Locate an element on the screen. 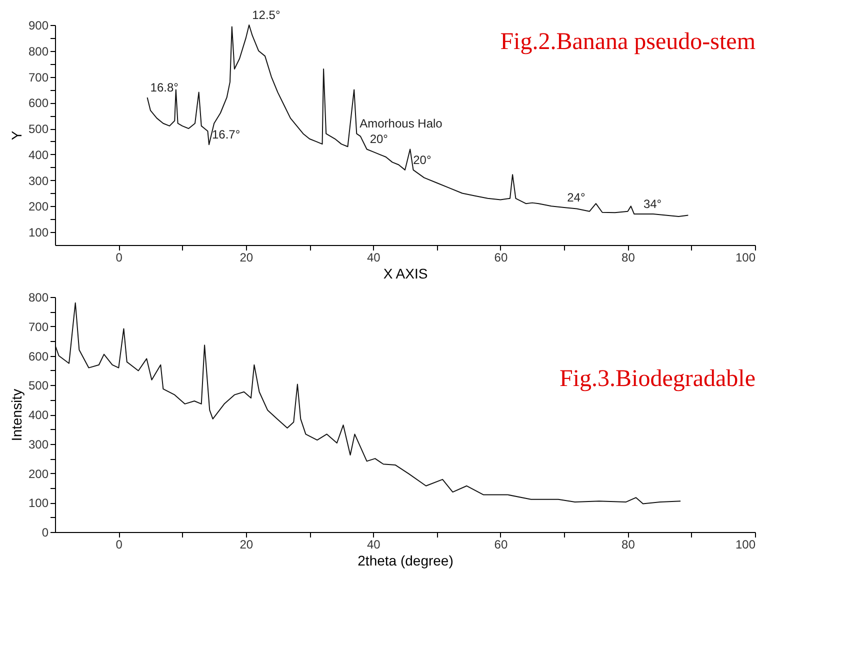  annotation: 16.7° is located at coordinates (226, 135).